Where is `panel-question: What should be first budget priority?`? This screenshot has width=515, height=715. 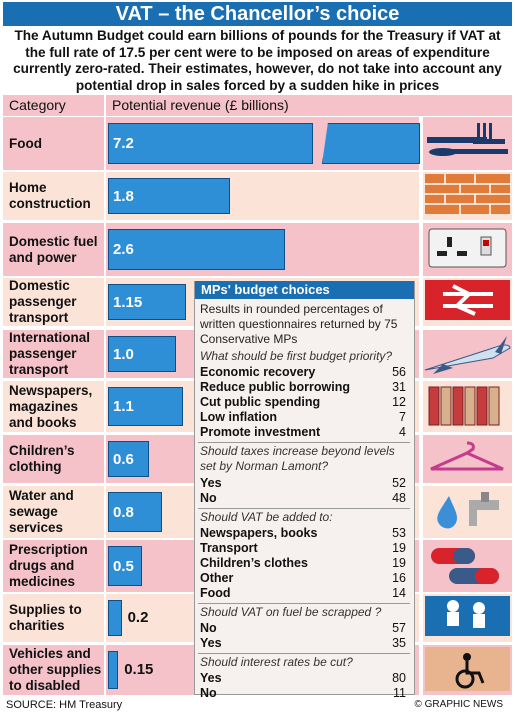 panel-question: What should be first budget priority? is located at coordinates (296, 356).